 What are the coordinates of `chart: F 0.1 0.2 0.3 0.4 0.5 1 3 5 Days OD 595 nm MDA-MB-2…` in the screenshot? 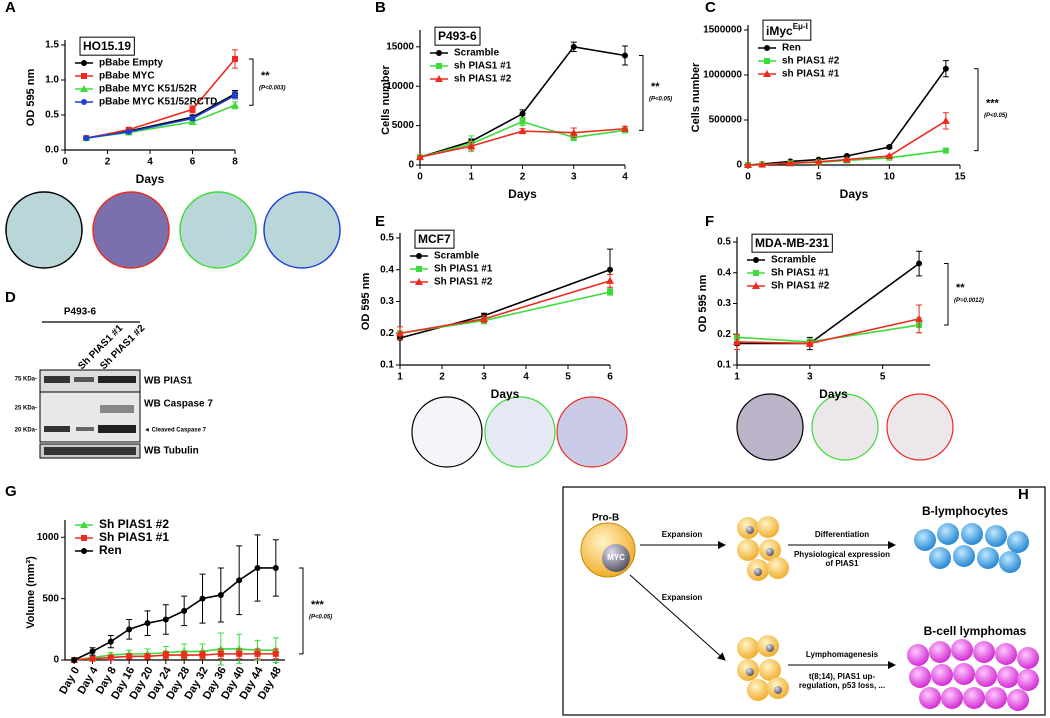 It's located at (840, 307).